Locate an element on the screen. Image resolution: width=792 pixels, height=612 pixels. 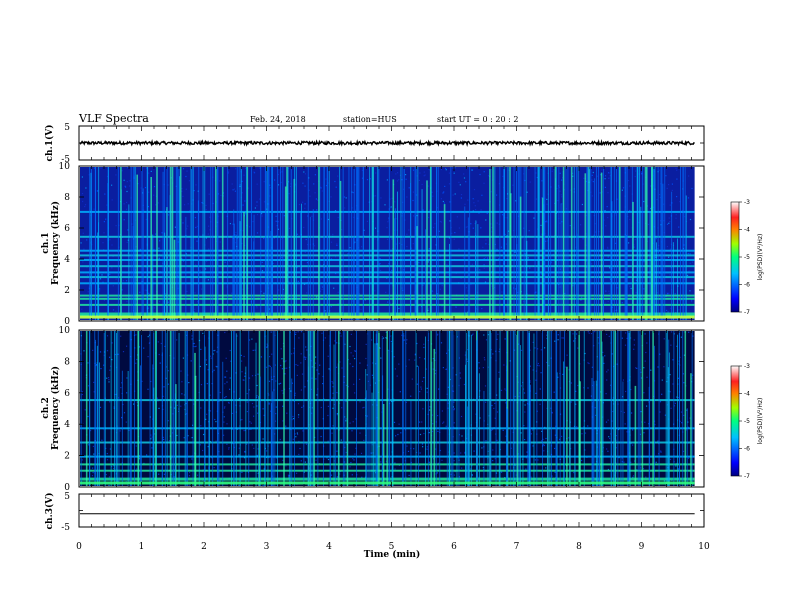
ch3-waveform-panel: 5 -5 ch.3(V) is located at coordinates (374, 512).